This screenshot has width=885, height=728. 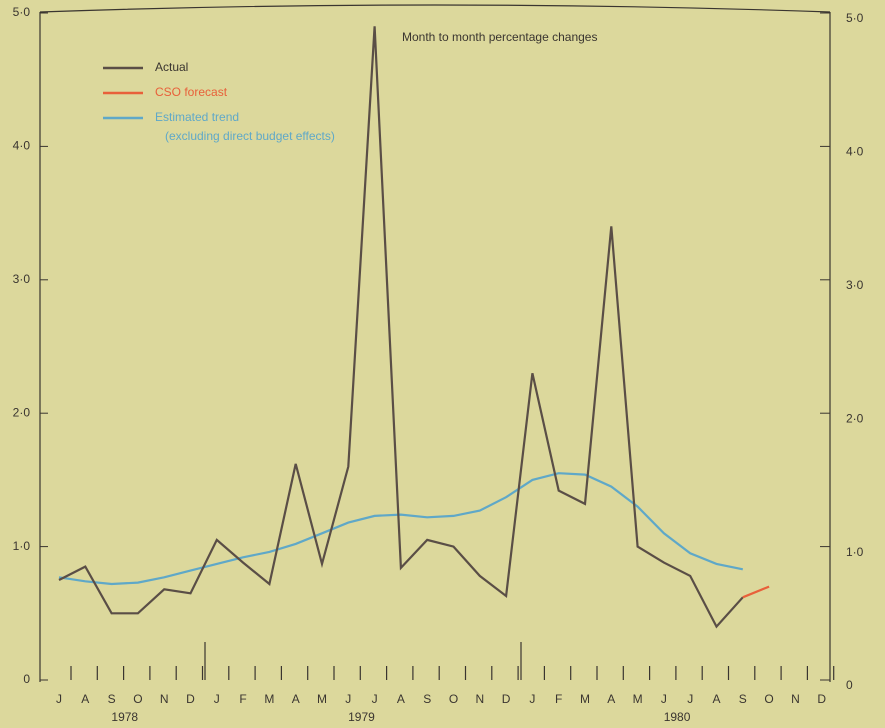 What do you see at coordinates (191, 92) in the screenshot?
I see `legend-label: CSO forecast` at bounding box center [191, 92].